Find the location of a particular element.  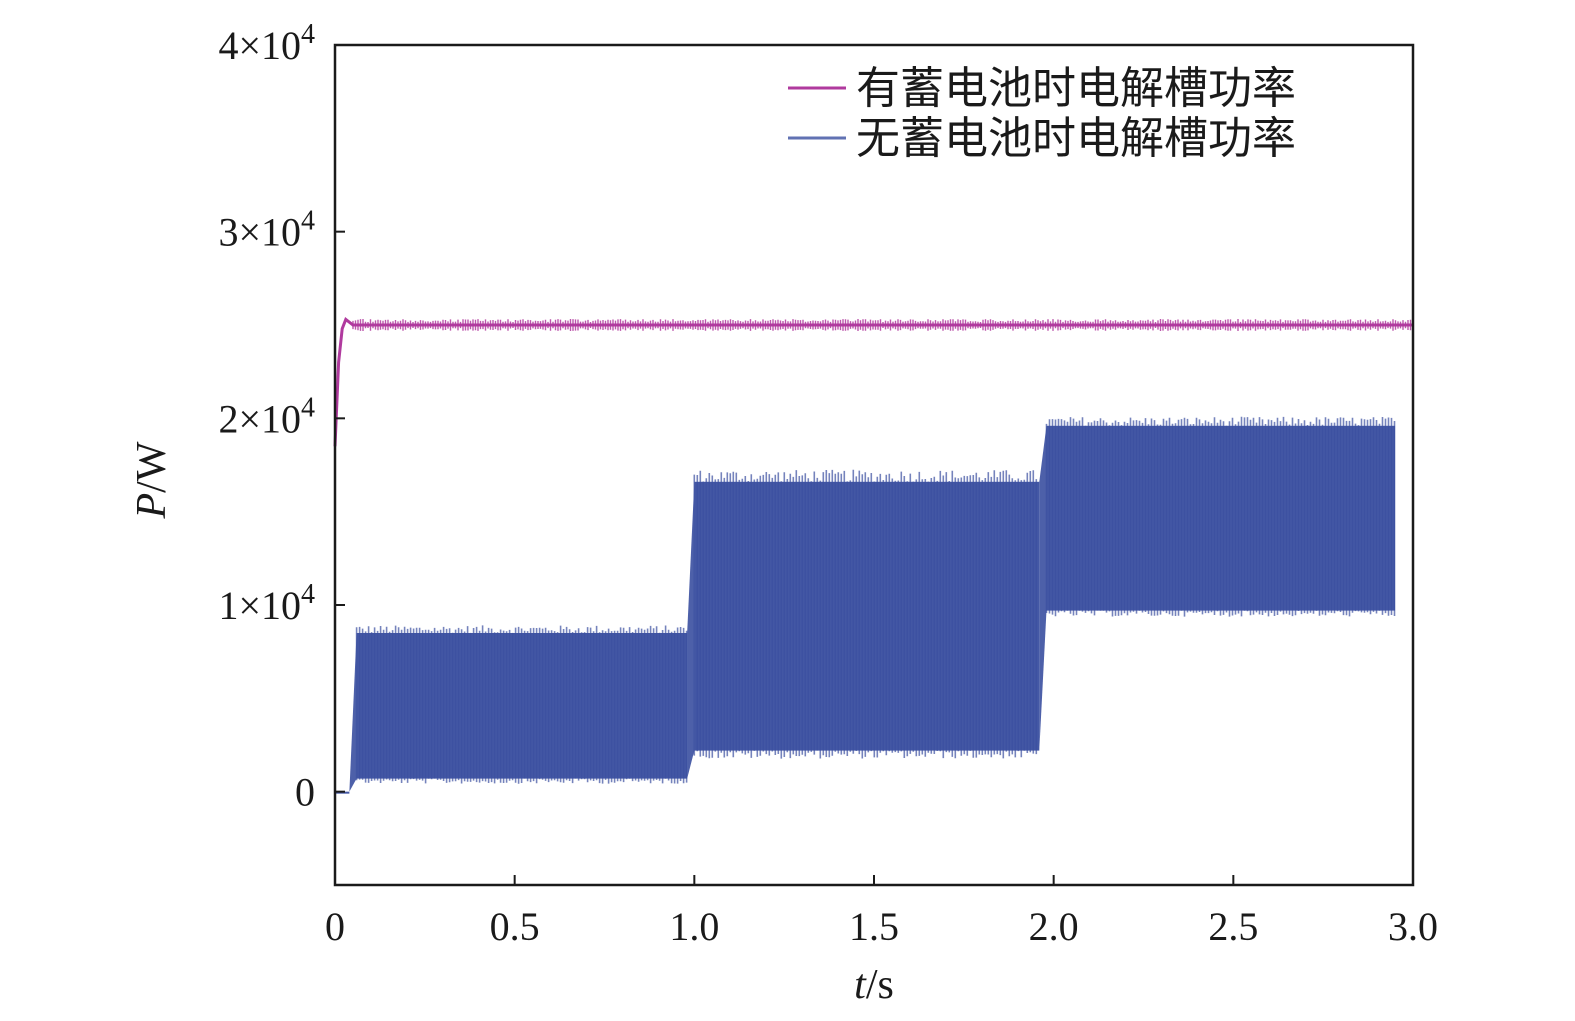

x-axis: 0 0.5 1.0 1.5 2.0 2.5 3.0 is located at coordinates (881, 912).